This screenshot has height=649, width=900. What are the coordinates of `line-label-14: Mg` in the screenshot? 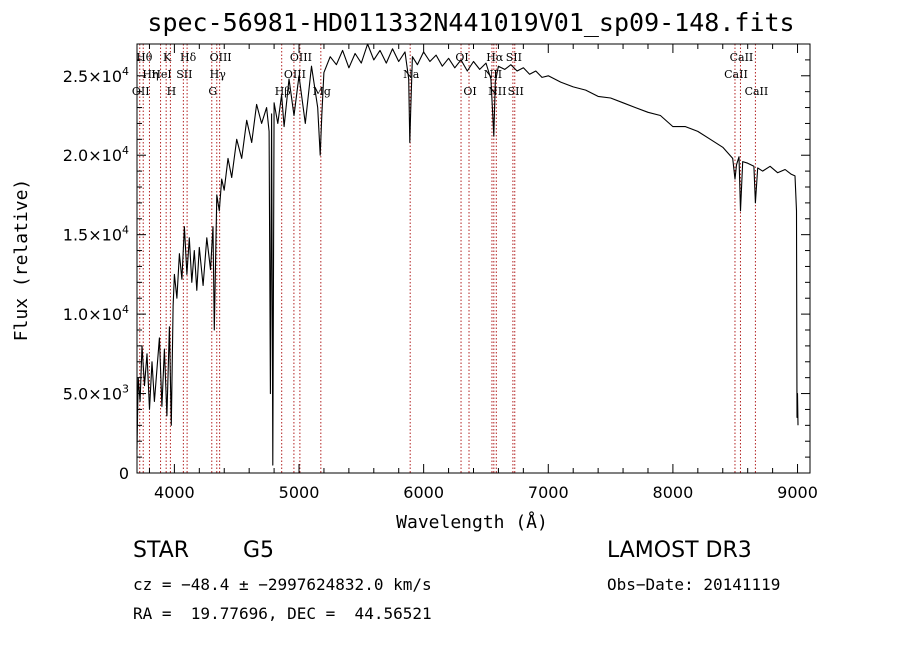 It's located at (322, 91).